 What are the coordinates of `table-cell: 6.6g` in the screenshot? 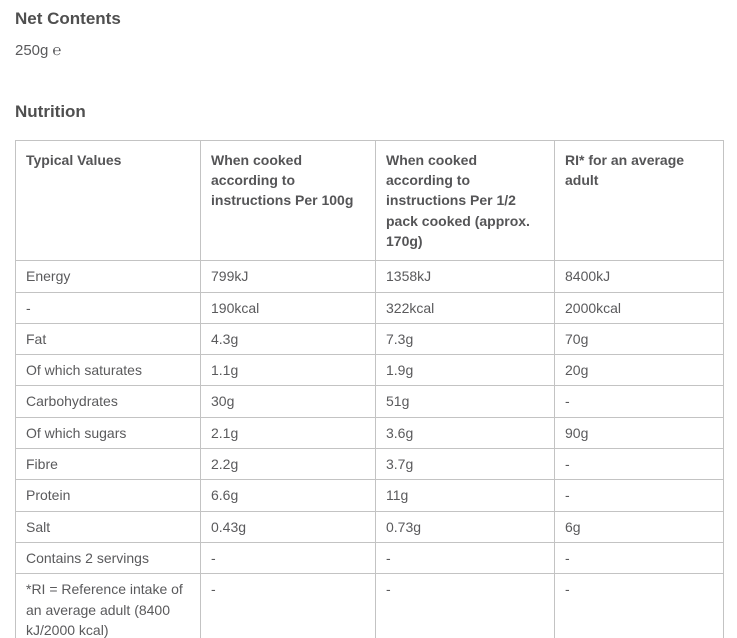 It's located at (288, 495).